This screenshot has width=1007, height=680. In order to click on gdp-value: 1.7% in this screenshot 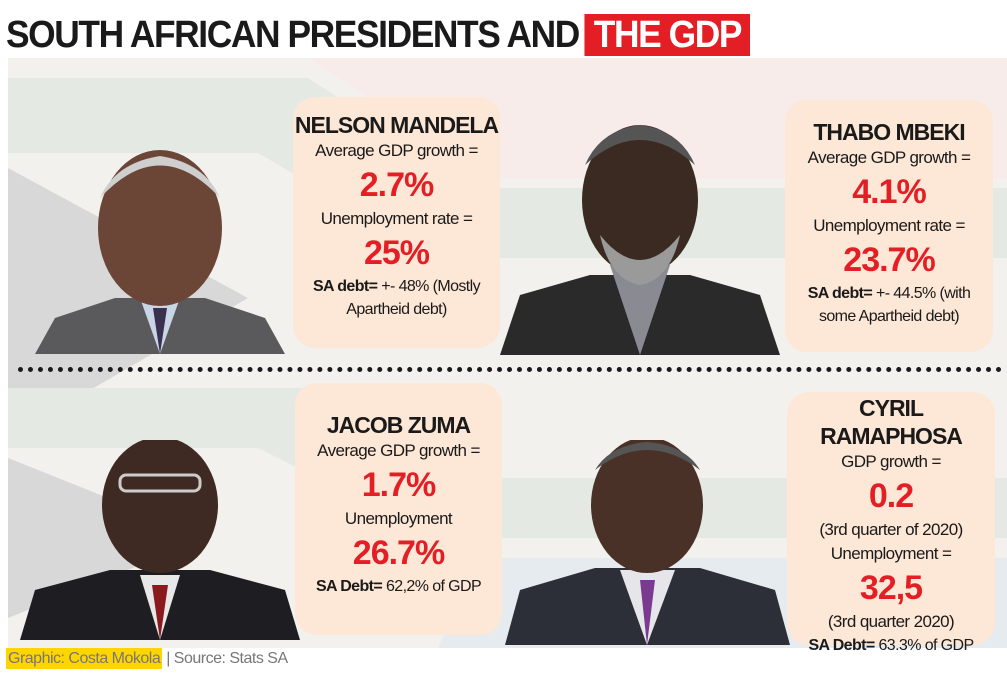, I will do `click(399, 485)`.